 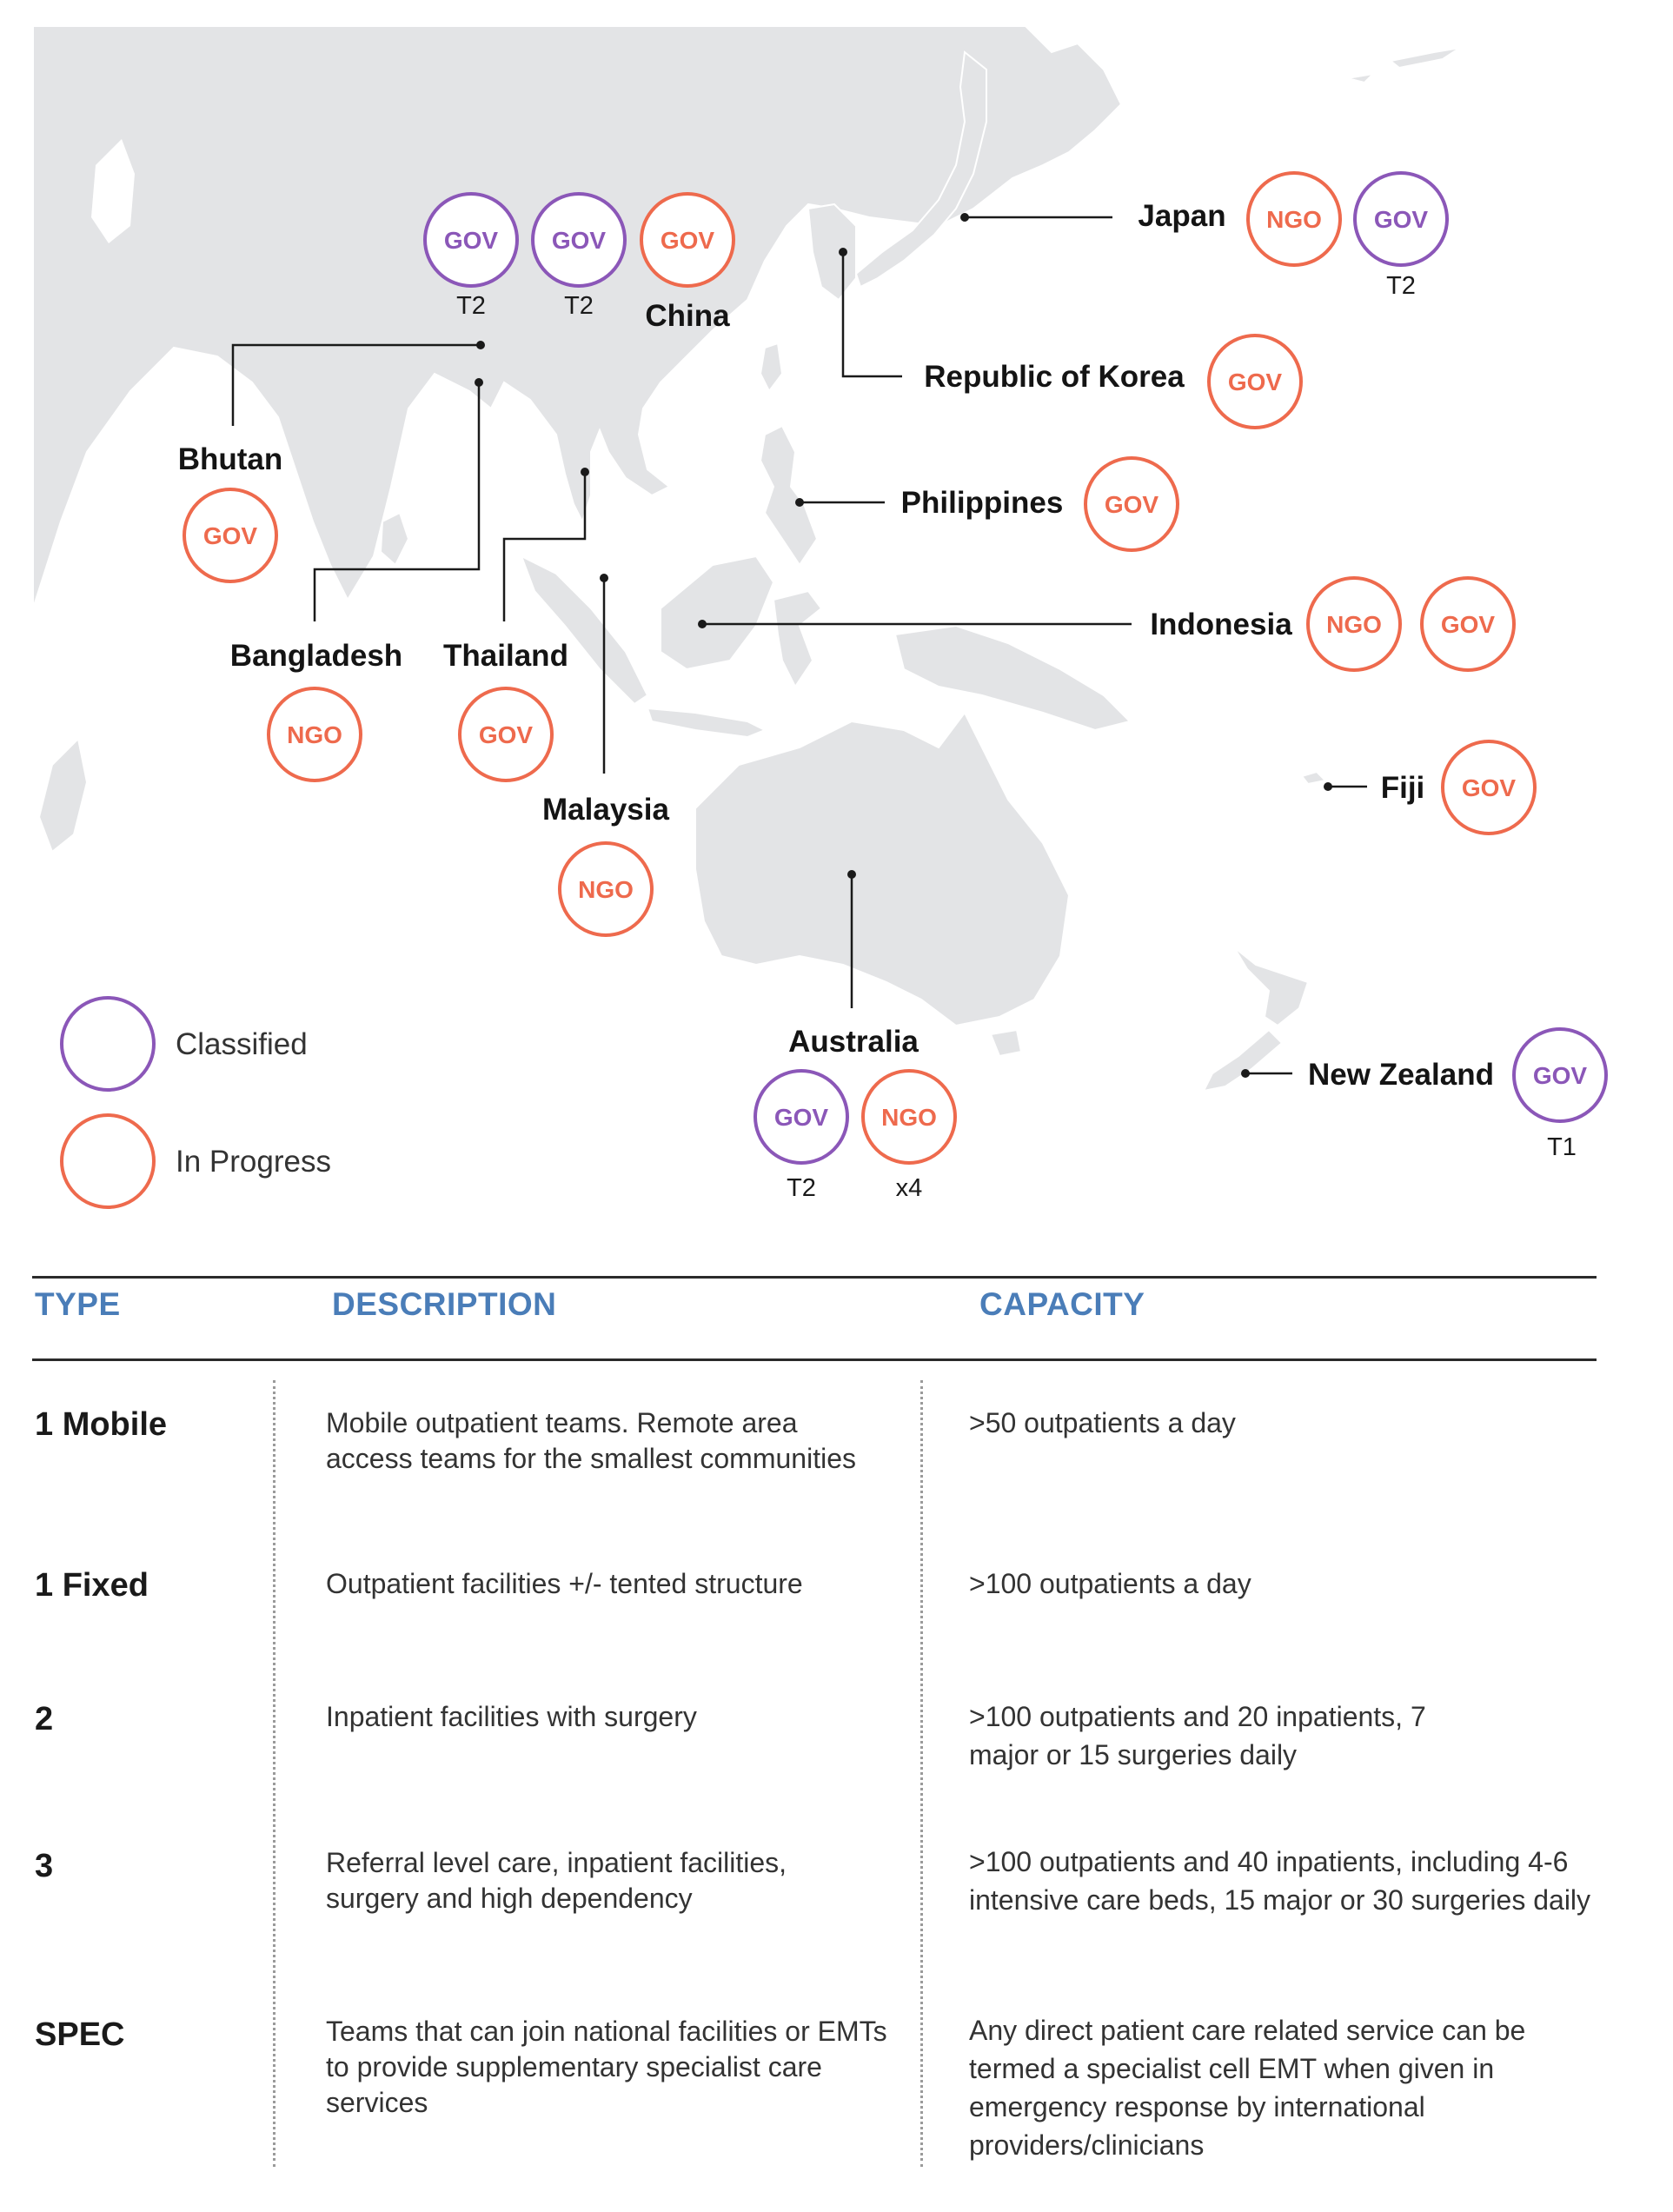 I want to click on legend-in-progress-label: In Progress, so click(x=253, y=1162).